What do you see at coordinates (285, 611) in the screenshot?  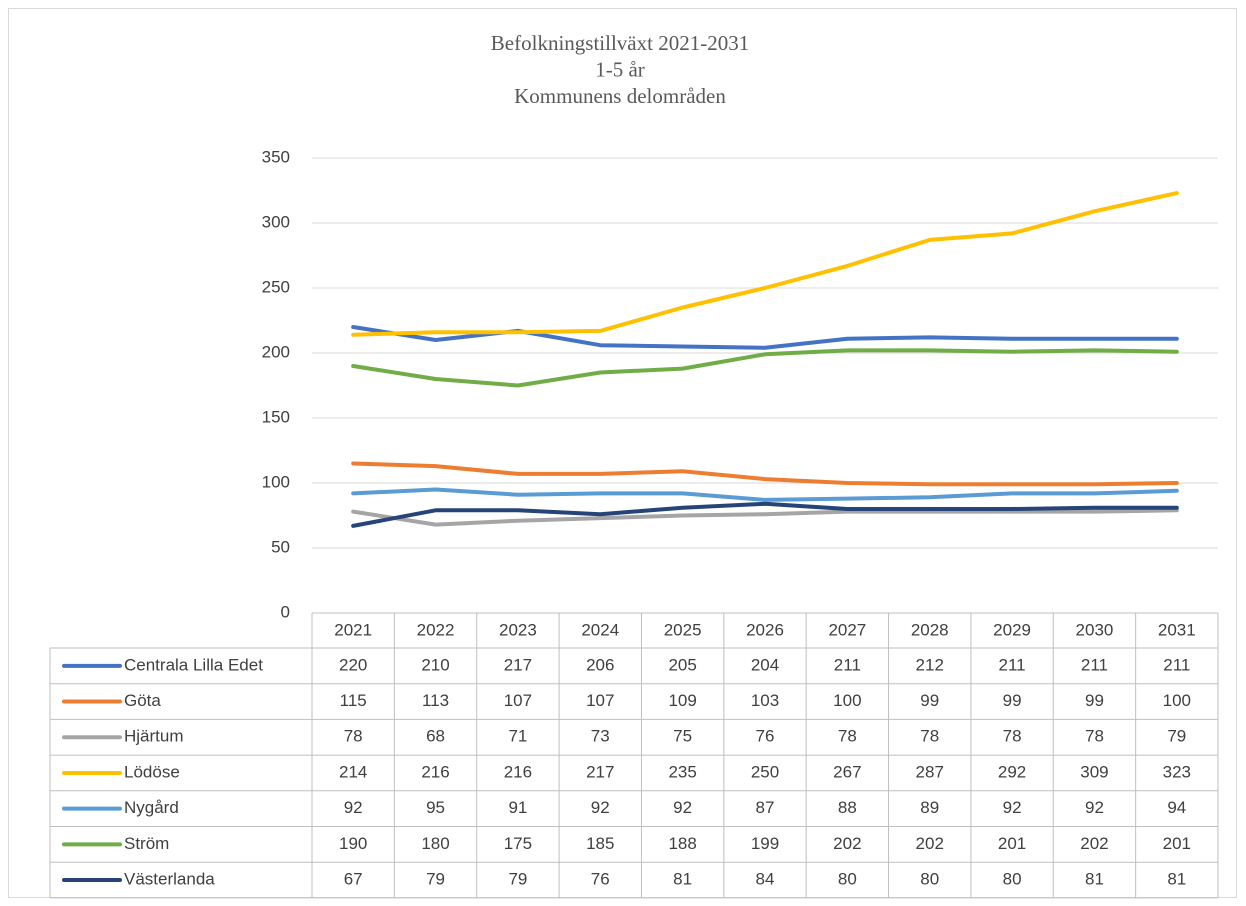 I see `y-tick-label: 0` at bounding box center [285, 611].